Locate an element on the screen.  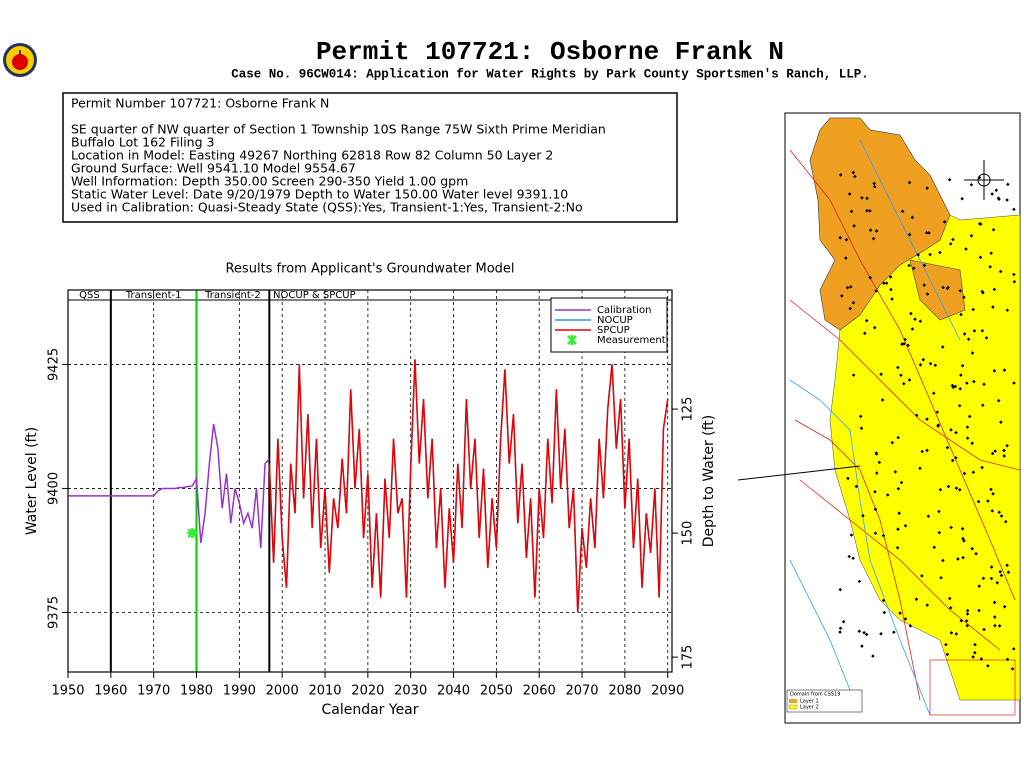
x-tick-label: 1970 is located at coordinates (153, 691).